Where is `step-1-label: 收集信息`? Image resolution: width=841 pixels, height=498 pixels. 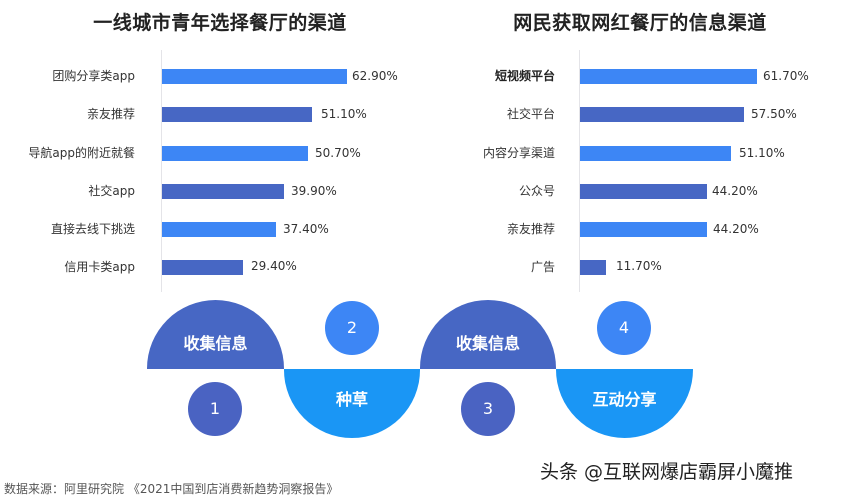
step-1-label: 收集信息 is located at coordinates (215, 343).